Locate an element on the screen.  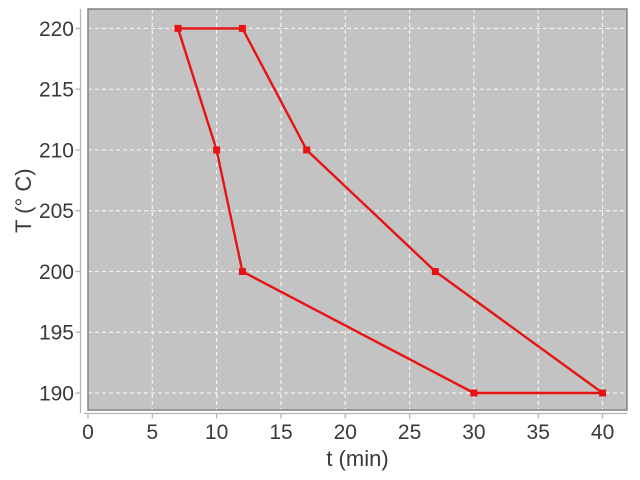
y-tick-label: 200 is located at coordinates (56, 272).